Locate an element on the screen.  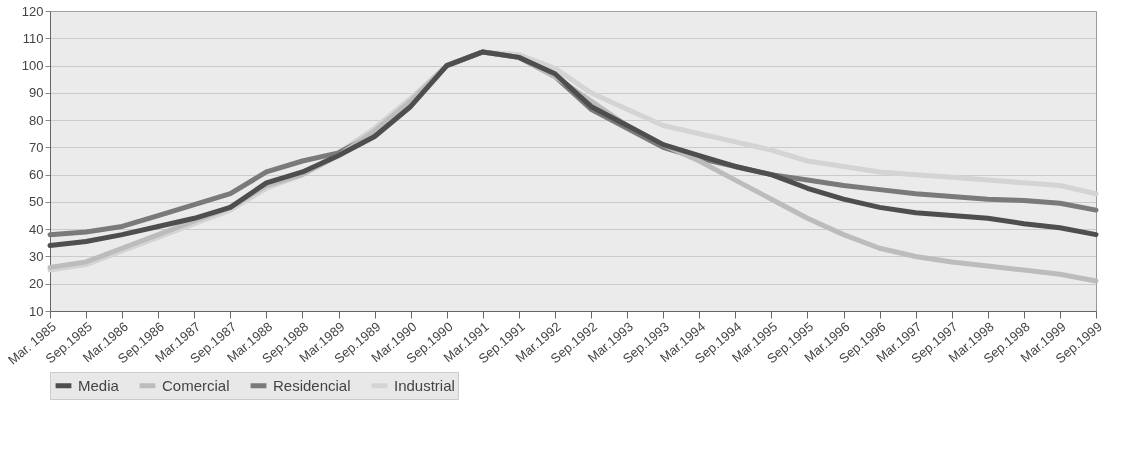
legend-label: Residencial is located at coordinates (312, 385).